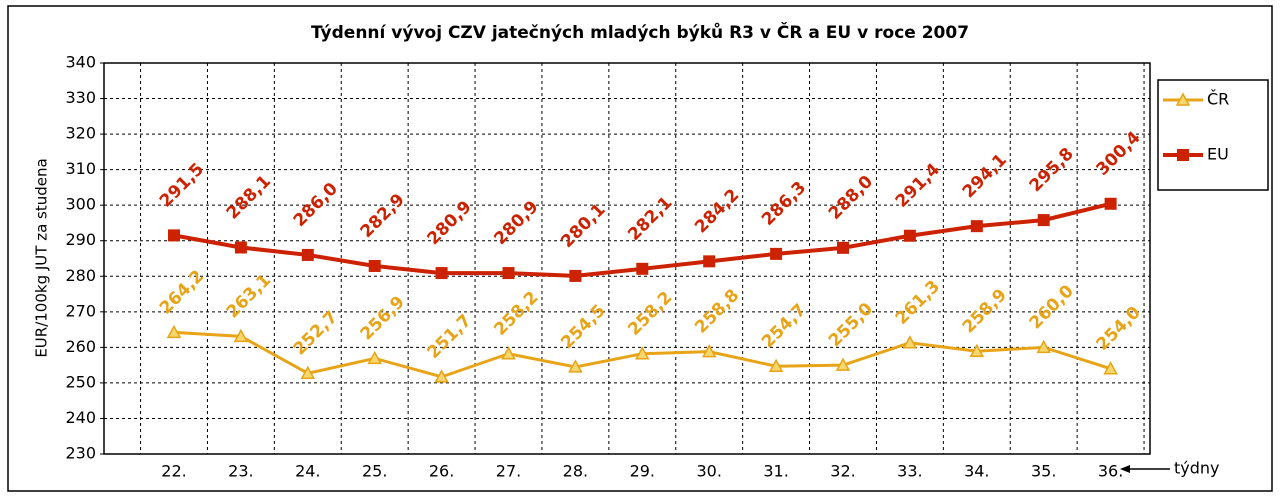 Image resolution: width=1280 pixels, height=499 pixels. I want to click on x-tick-label: 28., so click(575, 471).